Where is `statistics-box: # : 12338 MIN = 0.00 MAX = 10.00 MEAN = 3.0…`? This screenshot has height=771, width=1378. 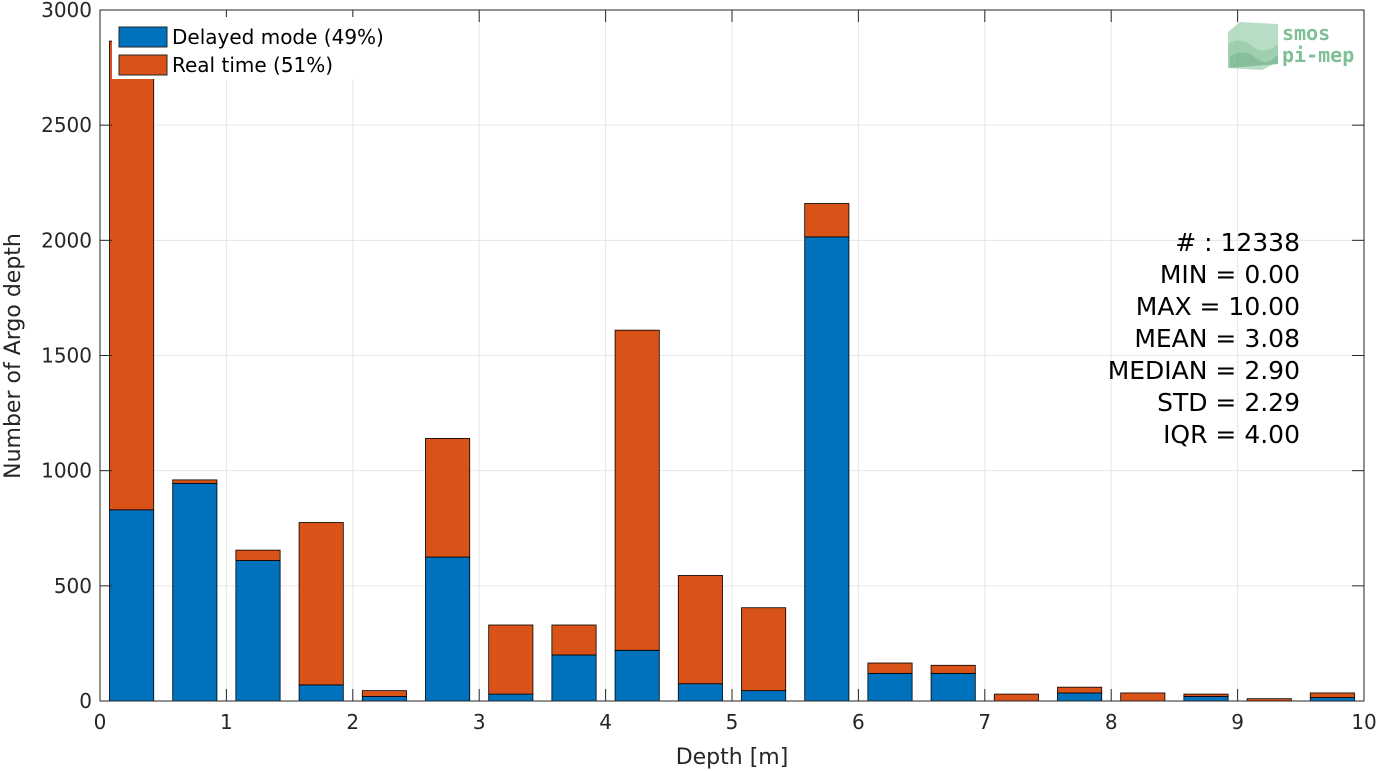
statistics-box: # : 12338 MIN = 0.00 MAX = 10.00 MEAN = 3.0… is located at coordinates (1204, 338).